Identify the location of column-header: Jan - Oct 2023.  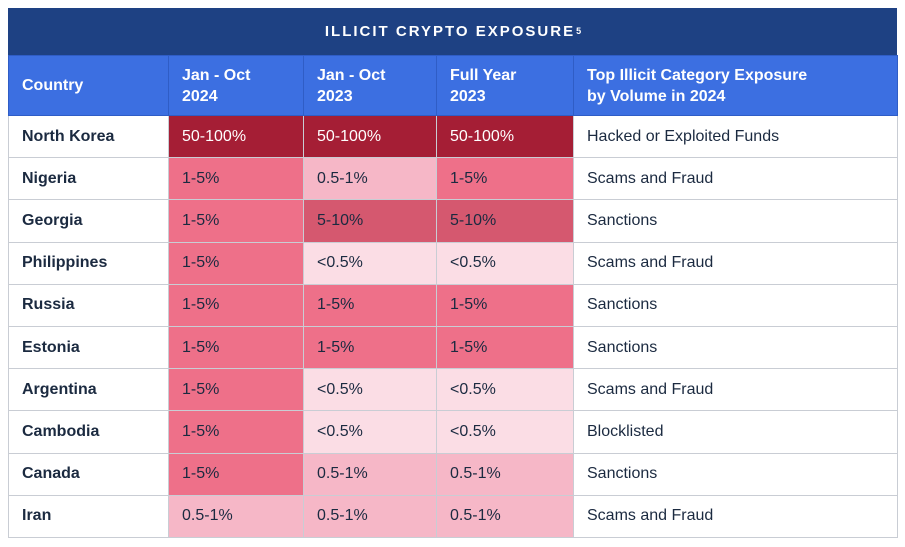
(370, 85).